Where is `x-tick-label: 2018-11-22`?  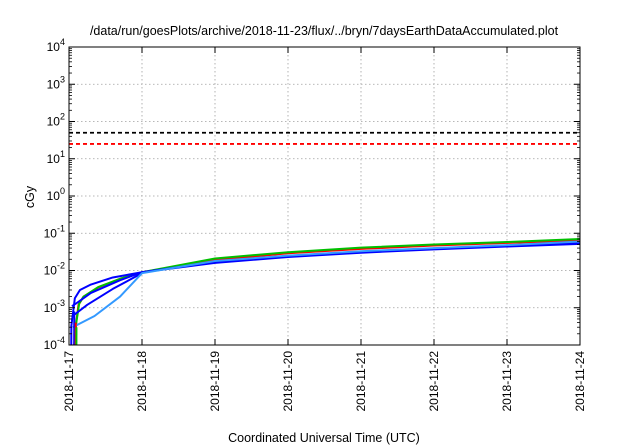 x-tick-label: 2018-11-22 is located at coordinates (434, 381).